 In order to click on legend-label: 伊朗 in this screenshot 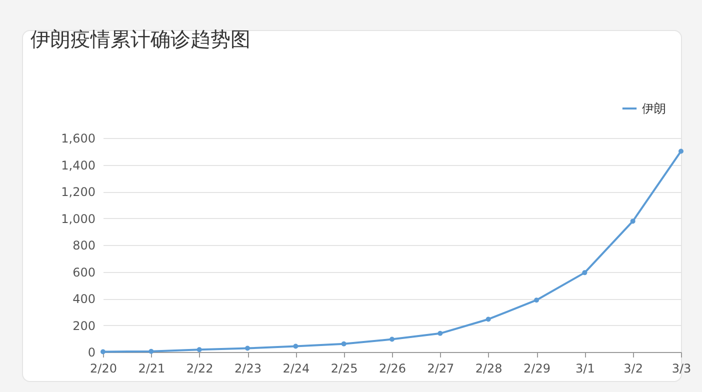, I will do `click(654, 109)`.